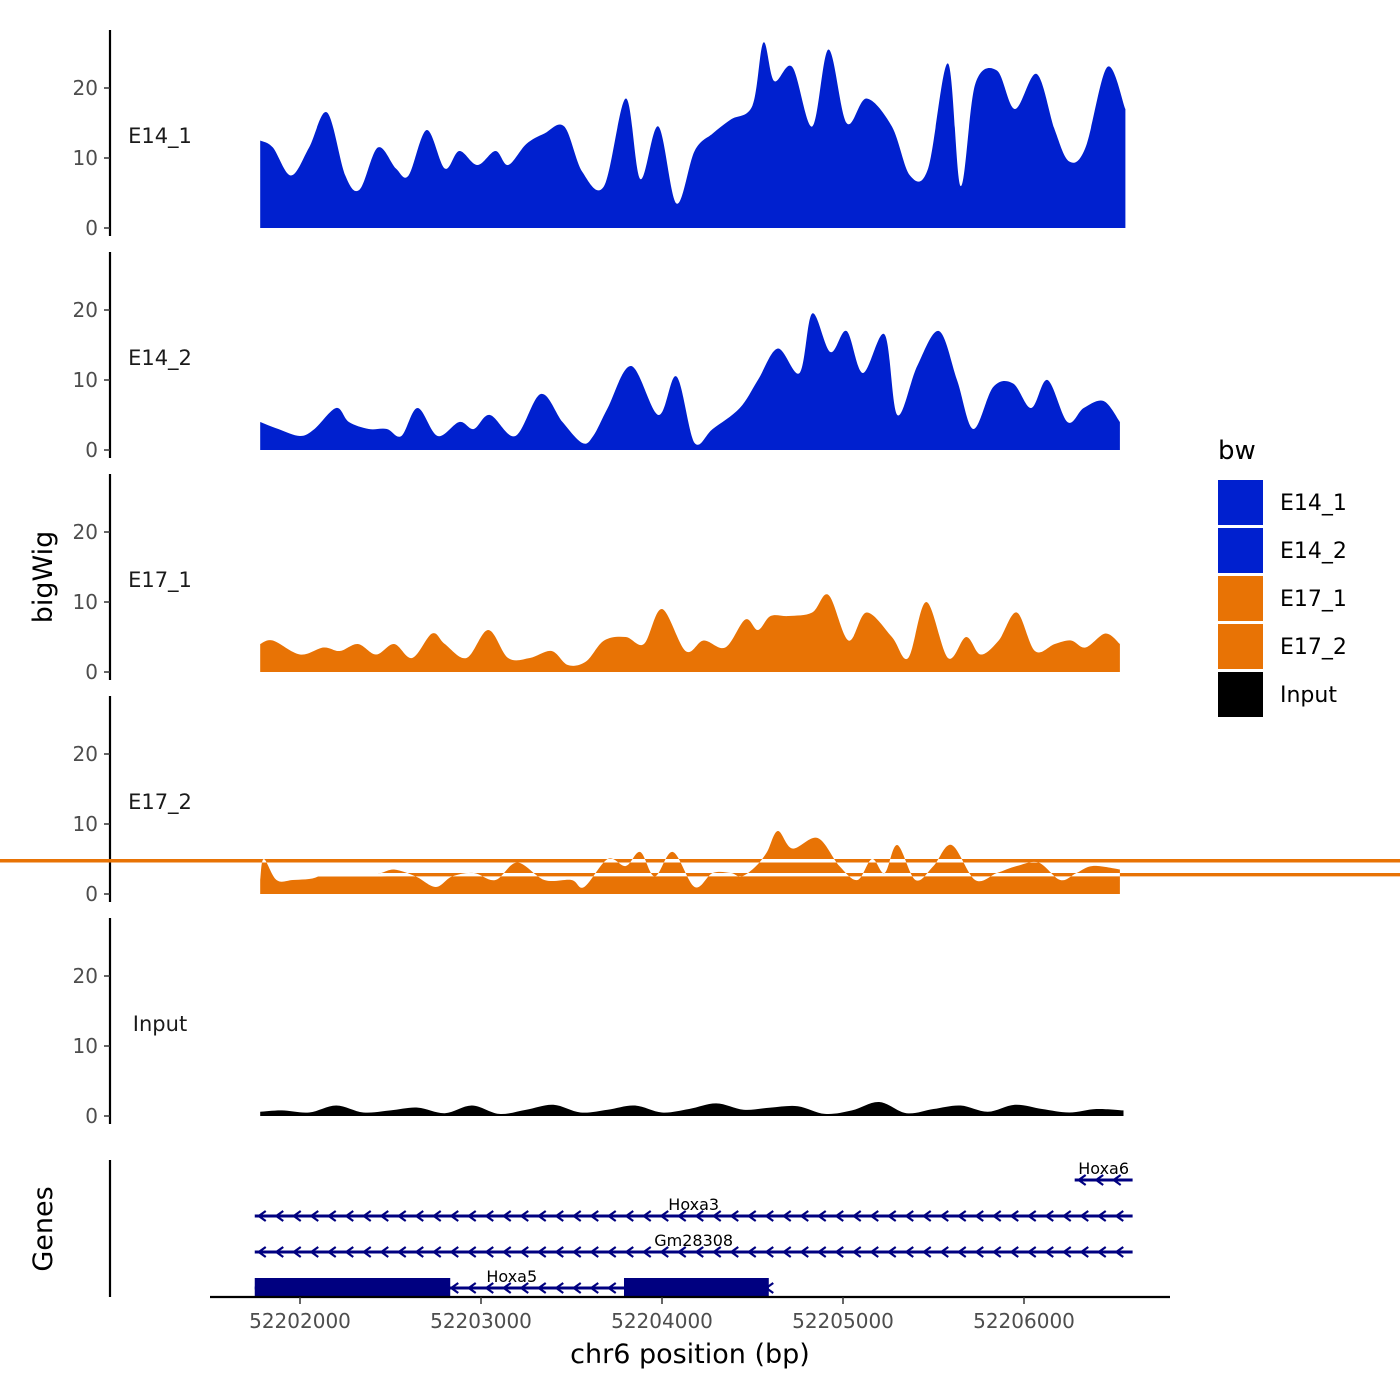  Describe the element at coordinates (598, 1023) in the screenshot. I see `track-input: 0 10 20 Input` at that location.